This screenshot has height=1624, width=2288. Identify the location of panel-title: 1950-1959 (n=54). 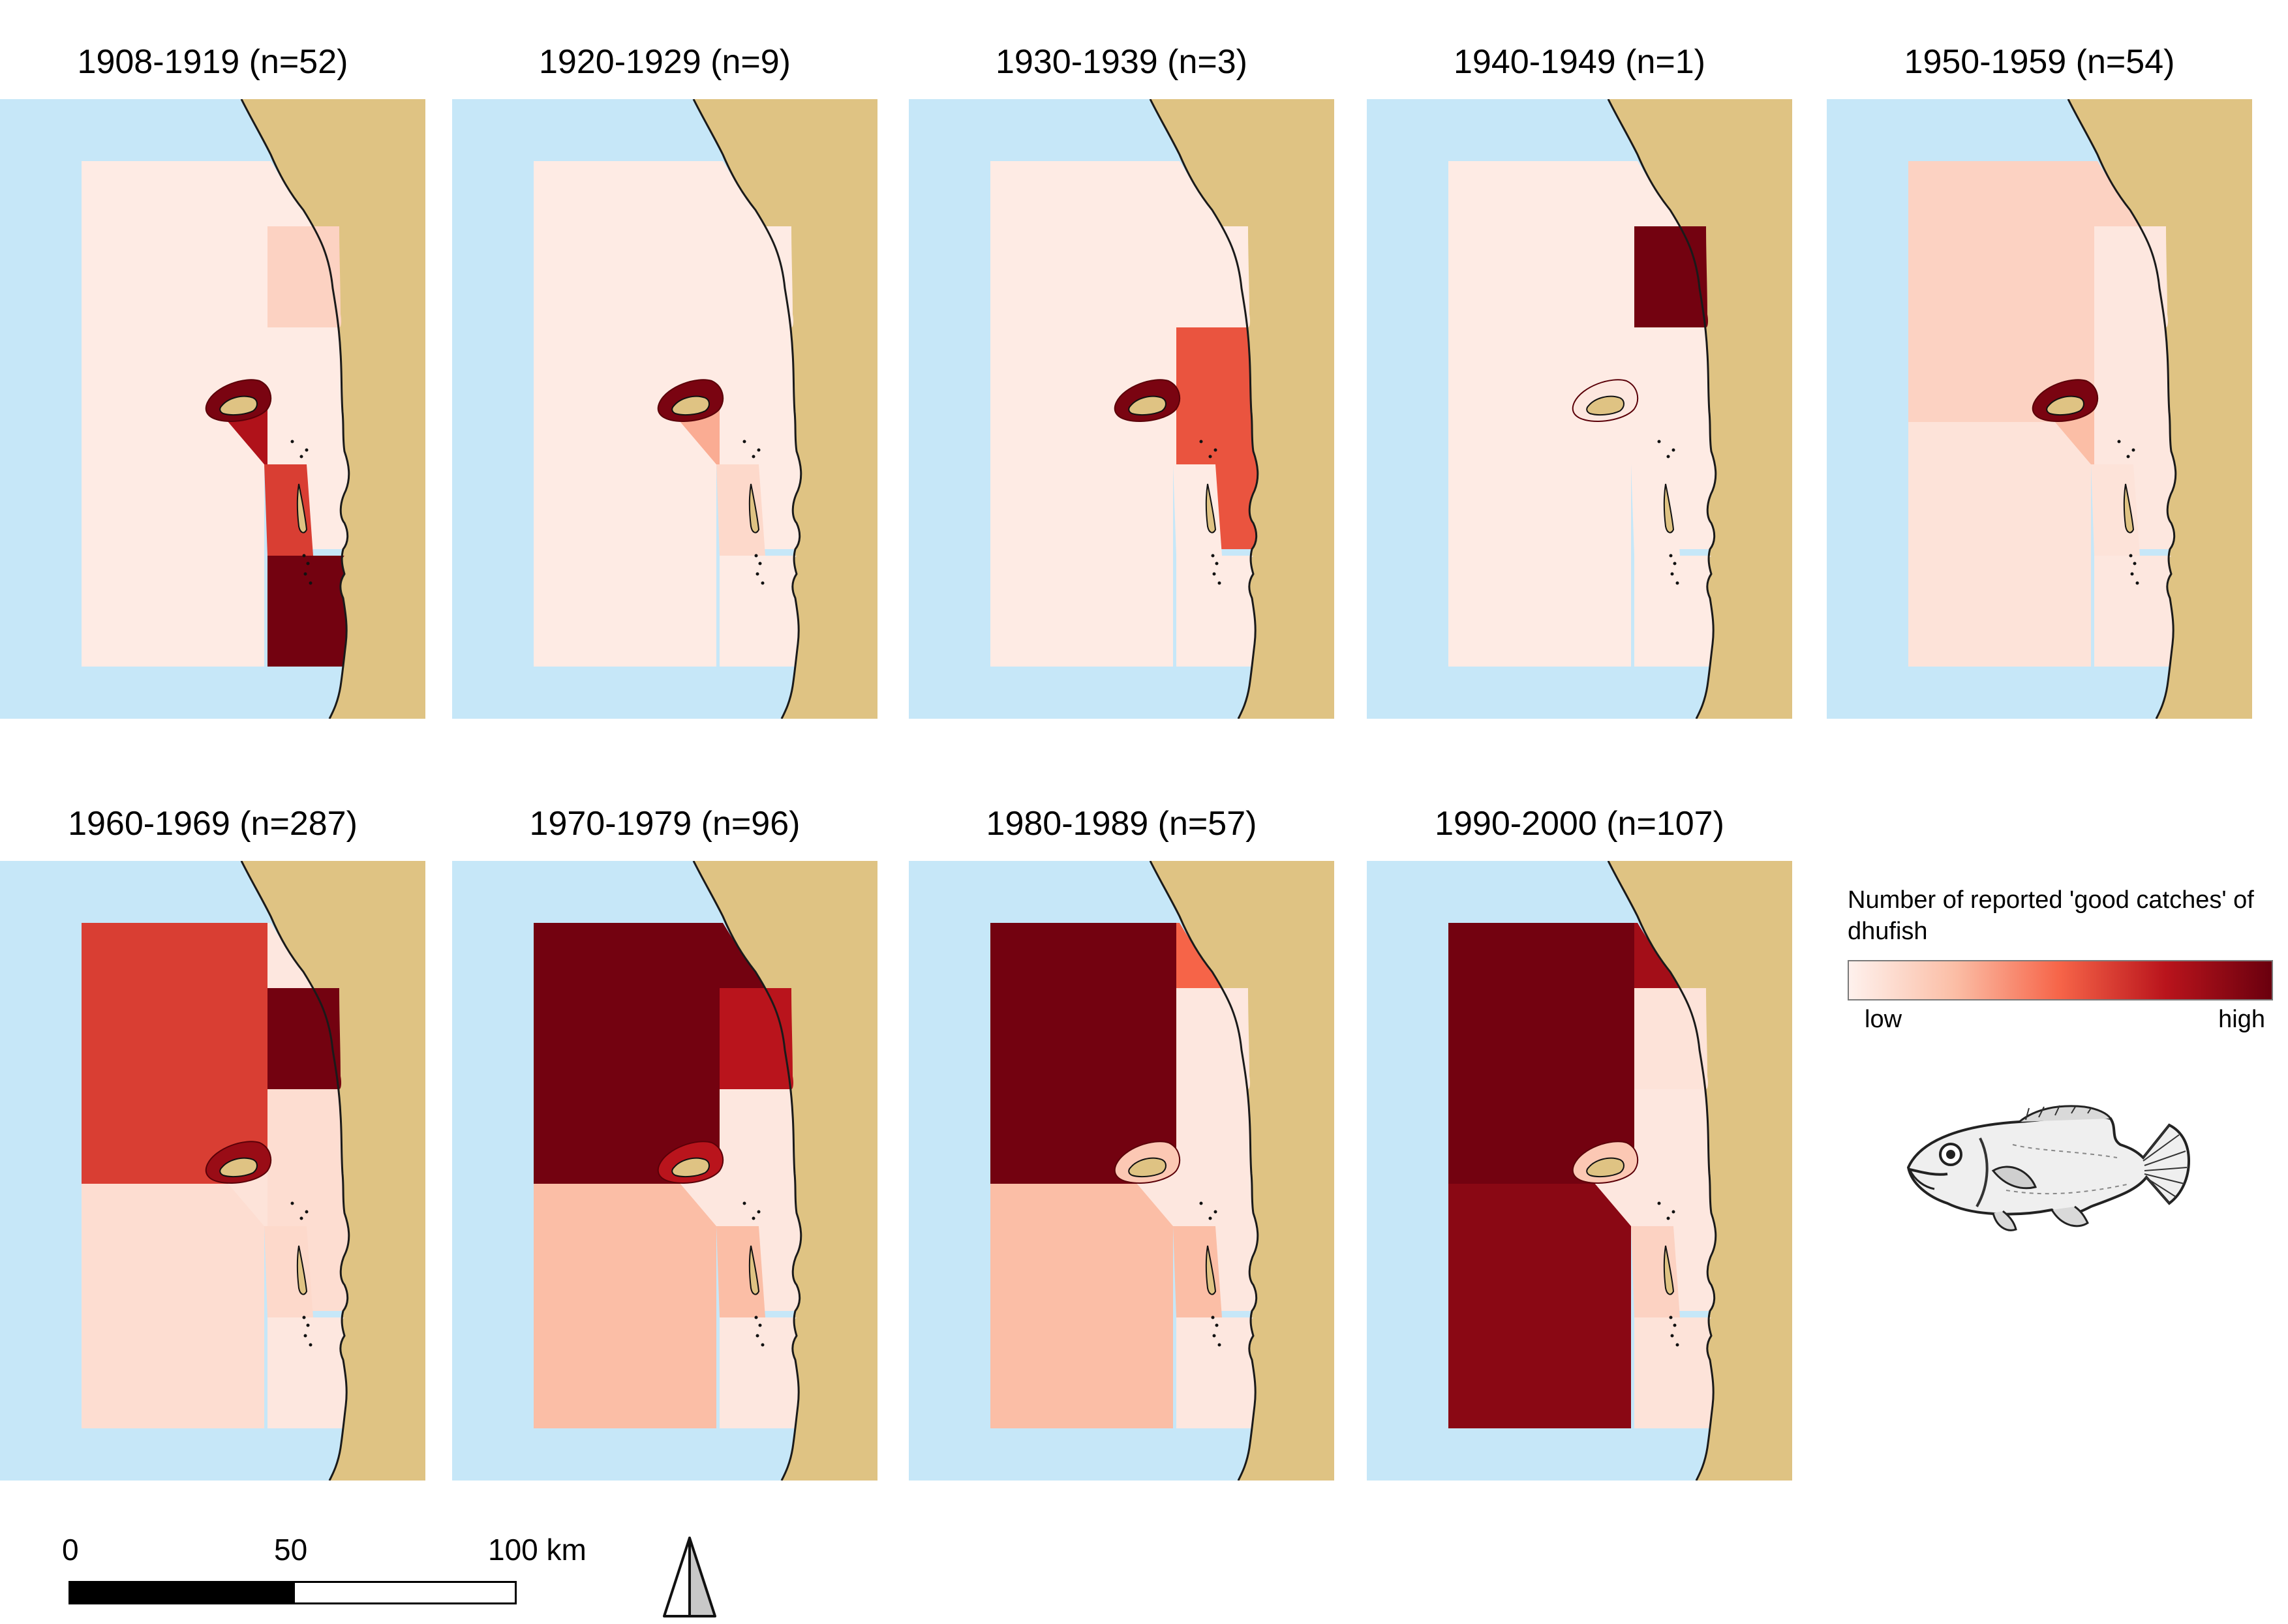
(2039, 62).